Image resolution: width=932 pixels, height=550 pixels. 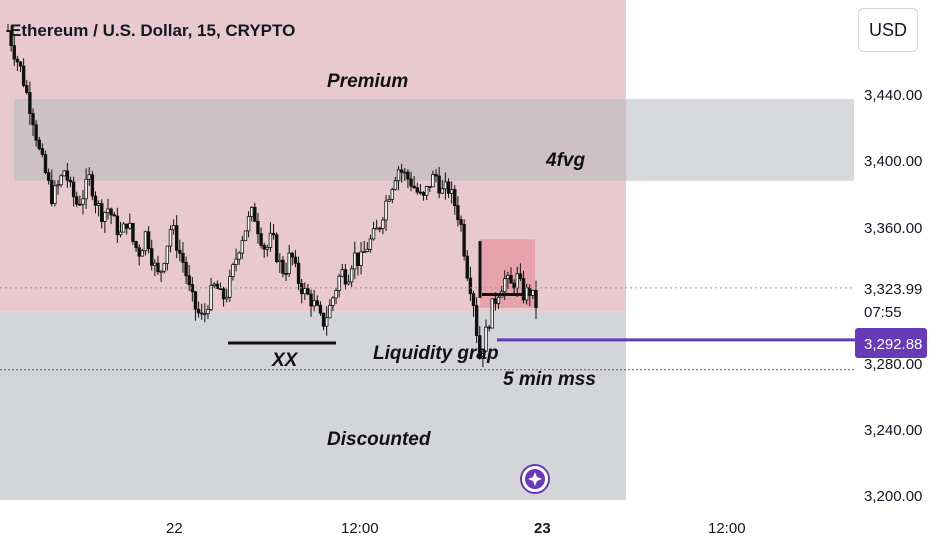 What do you see at coordinates (152, 30) in the screenshot?
I see `chart-title: Ethereum / U.S. Dollar, 15, CRYPTO` at bounding box center [152, 30].